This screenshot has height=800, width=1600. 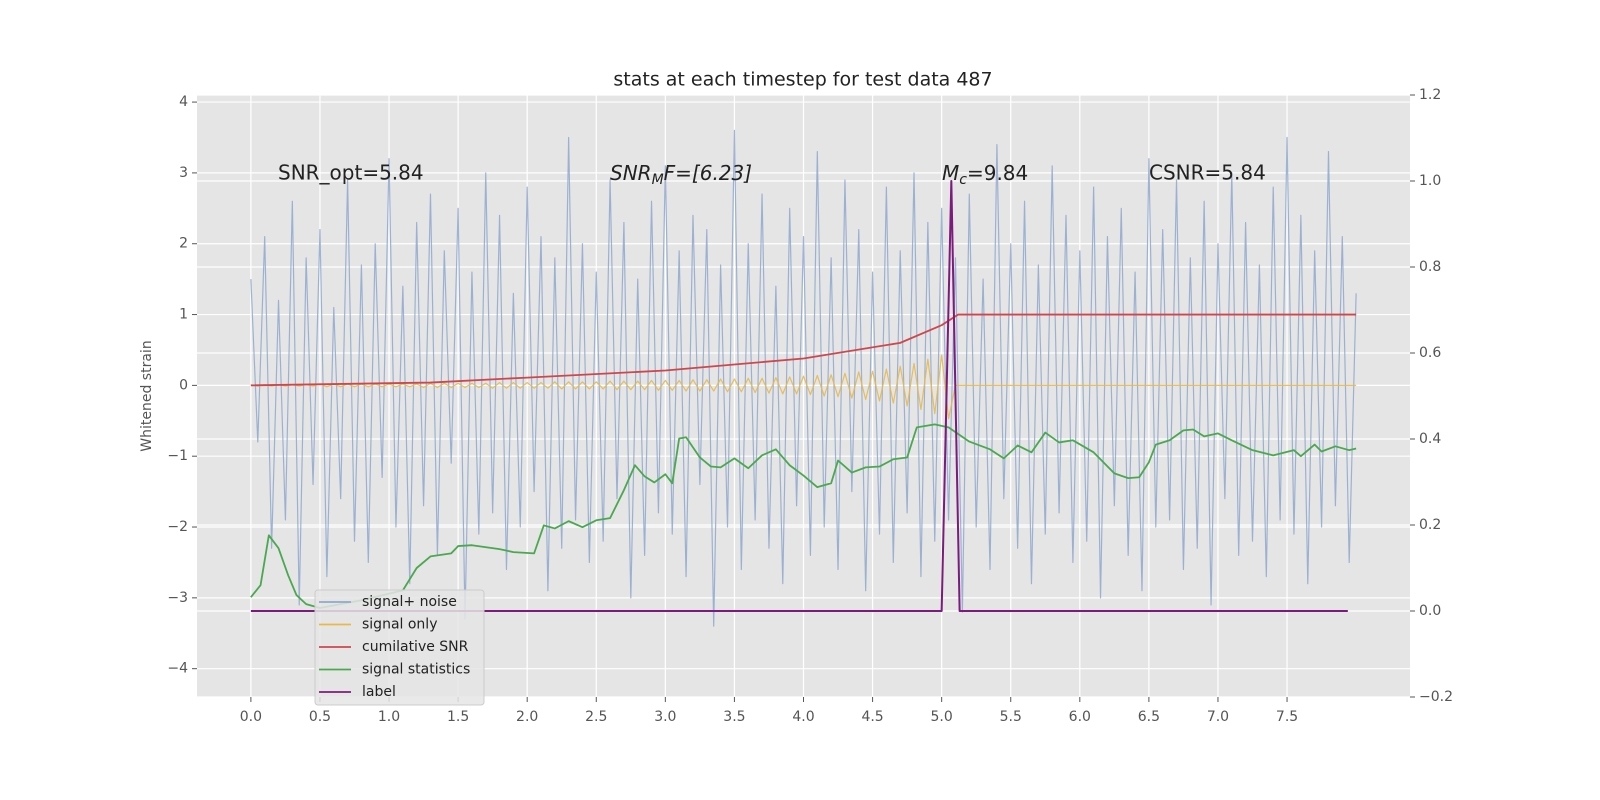 I want to click on y-tick-label: −1, so click(x=177, y=456).